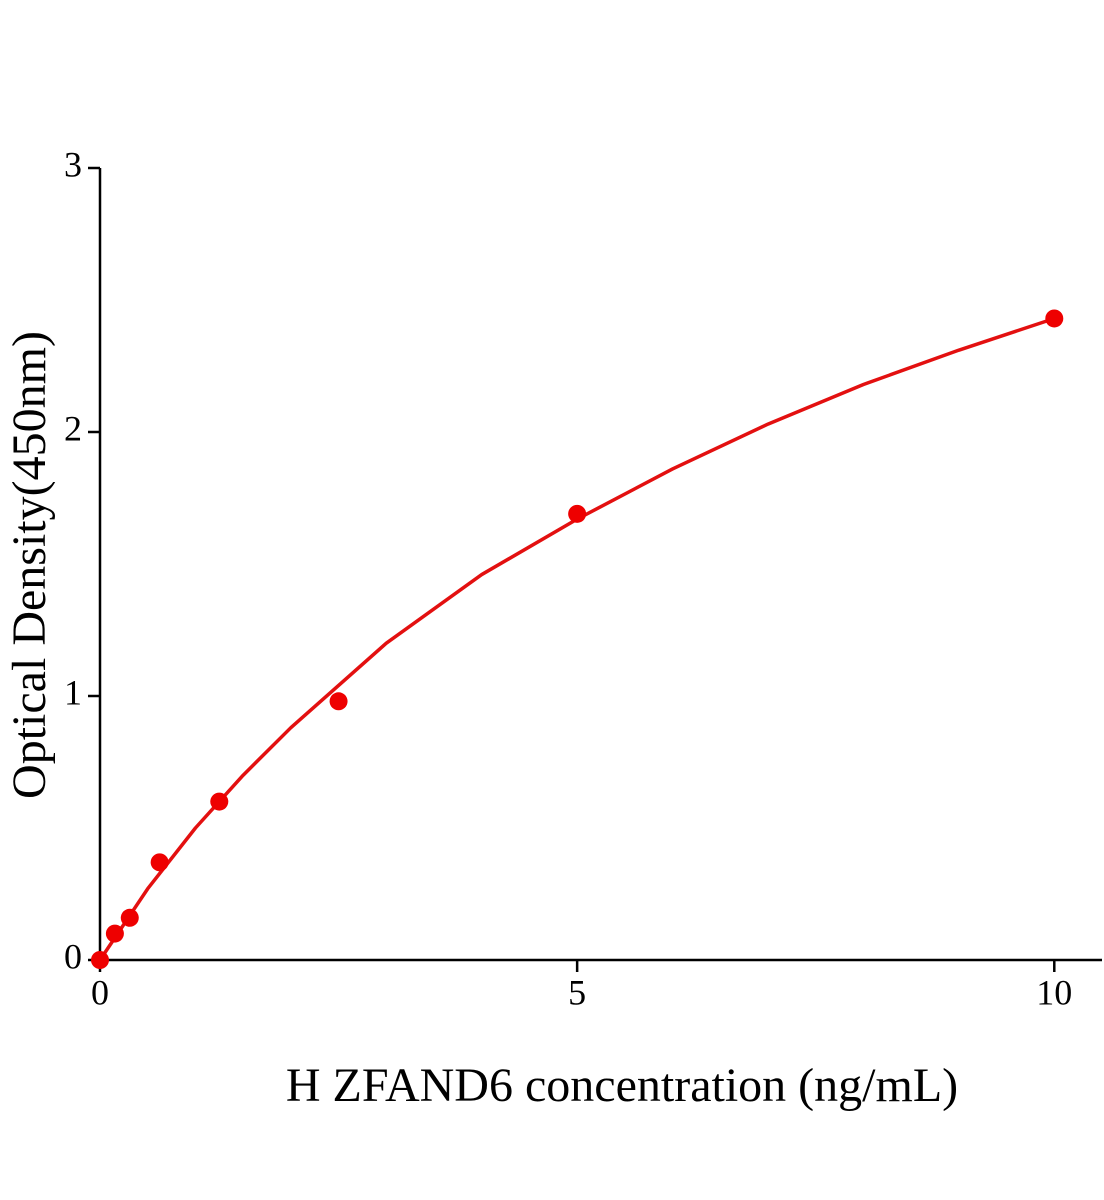  Describe the element at coordinates (622, 1085) in the screenshot. I see `x-axis-title: H ZFAND6 concentration (ng/mL)` at that location.